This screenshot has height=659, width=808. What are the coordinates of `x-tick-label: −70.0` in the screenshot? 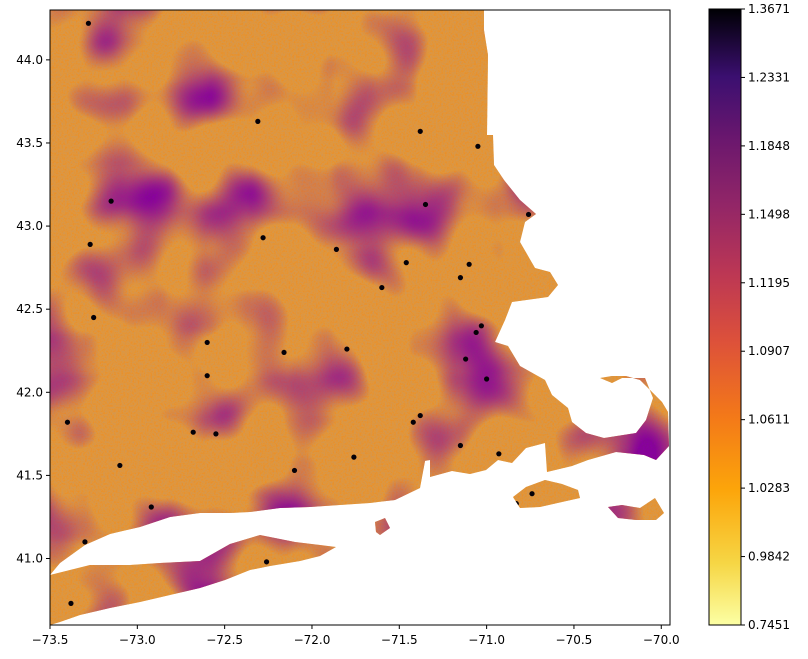 It's located at (661, 640).